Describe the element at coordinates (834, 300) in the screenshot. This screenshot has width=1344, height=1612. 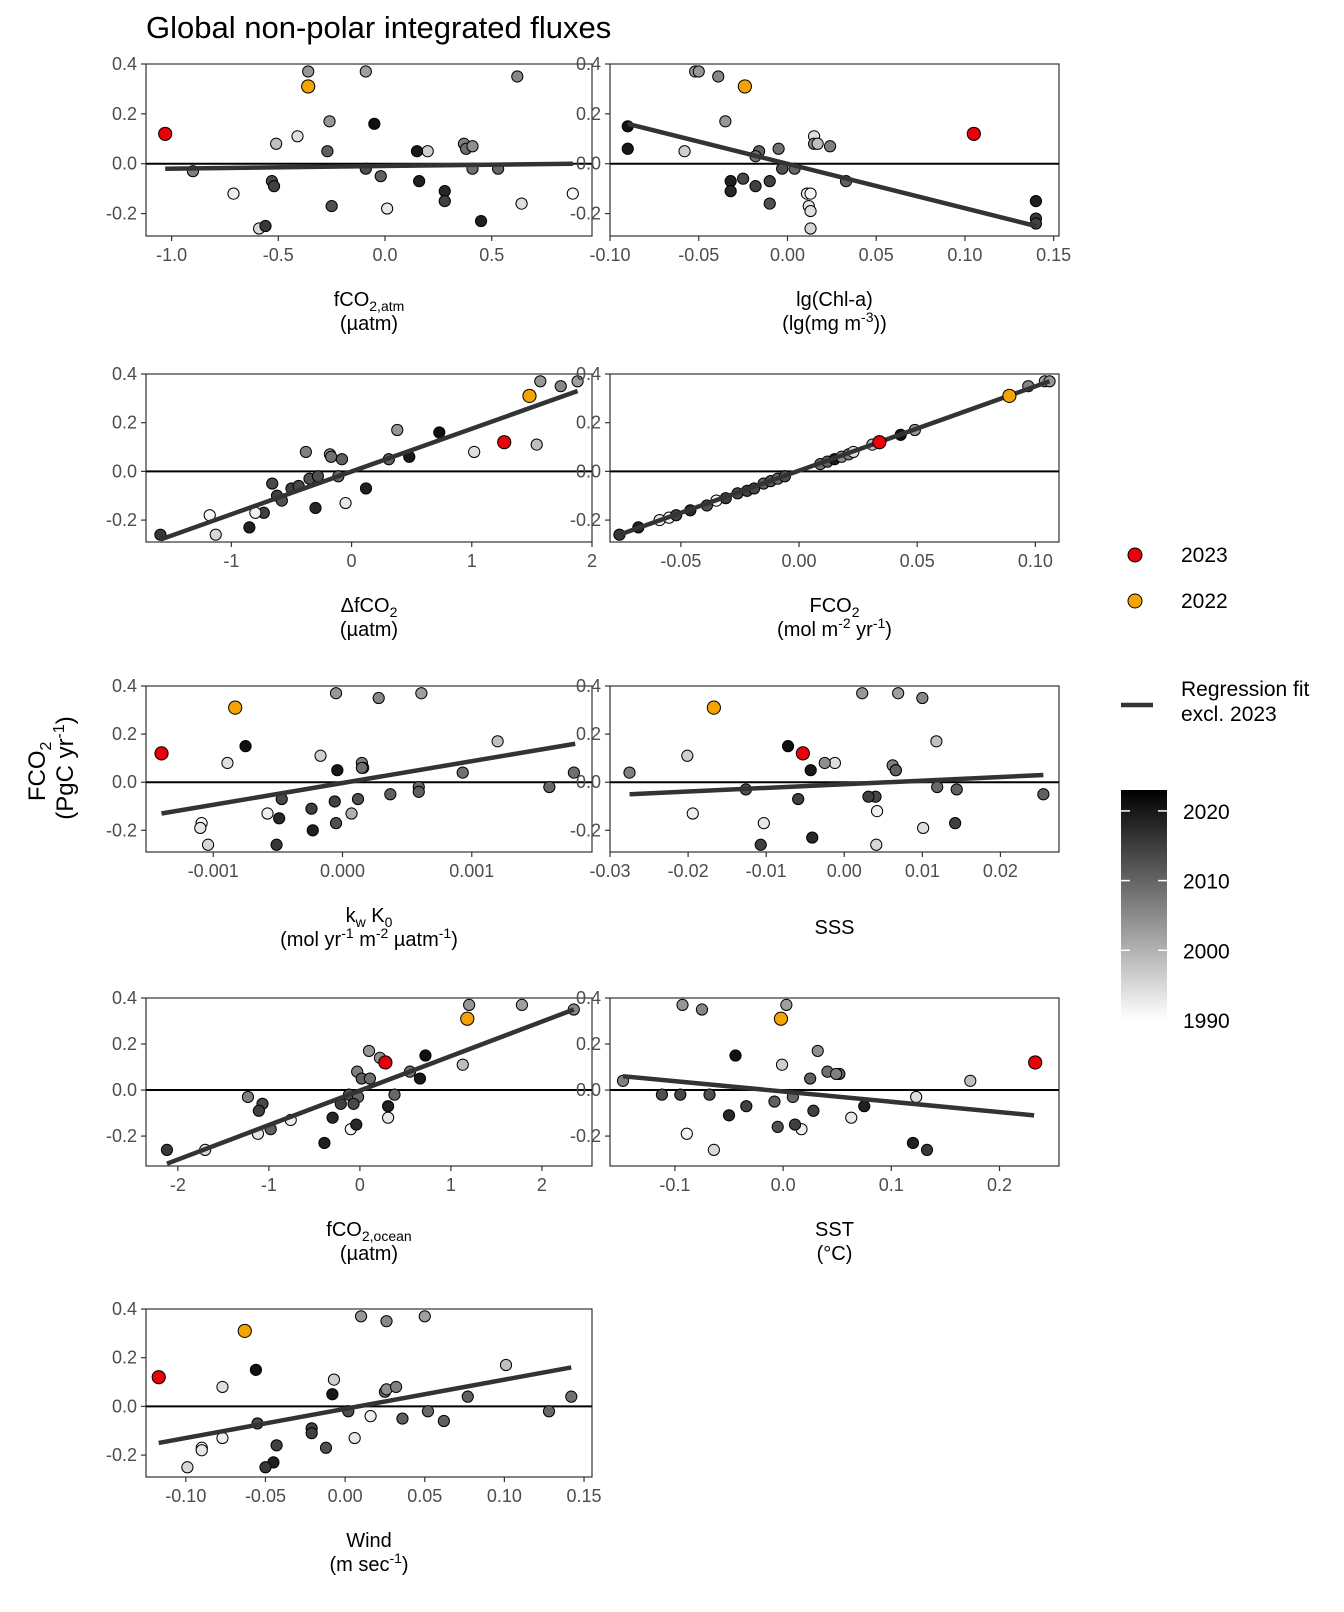
I see `x-axis-title: lg(Chl-a)` at that location.